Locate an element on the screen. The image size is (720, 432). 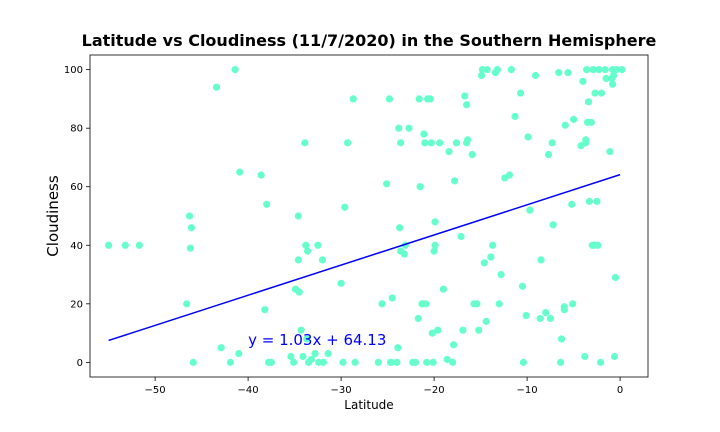
y-tick-label: 0 is located at coordinates (80, 363).